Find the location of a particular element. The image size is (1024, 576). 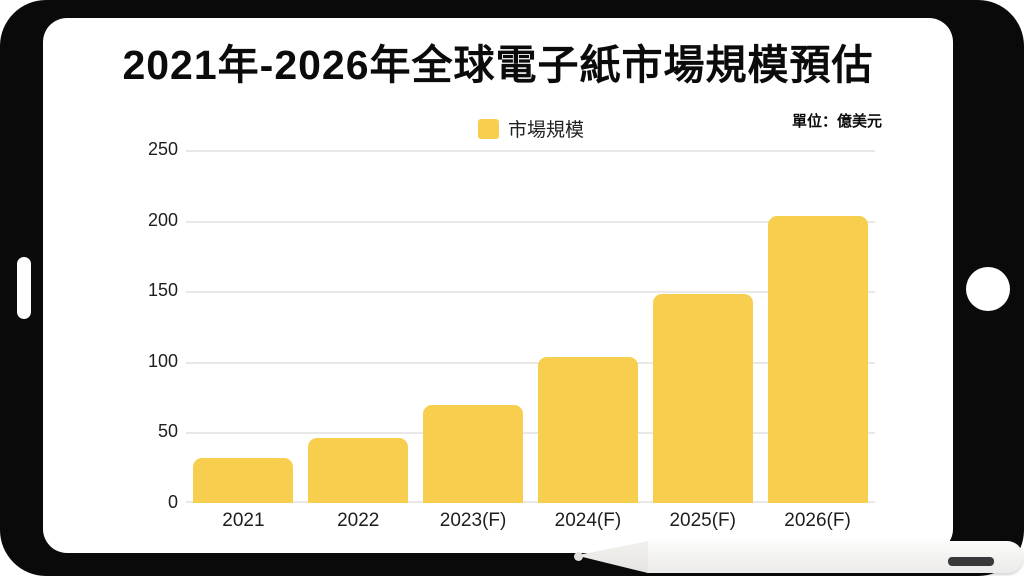

bar-2021 is located at coordinates (243, 480).